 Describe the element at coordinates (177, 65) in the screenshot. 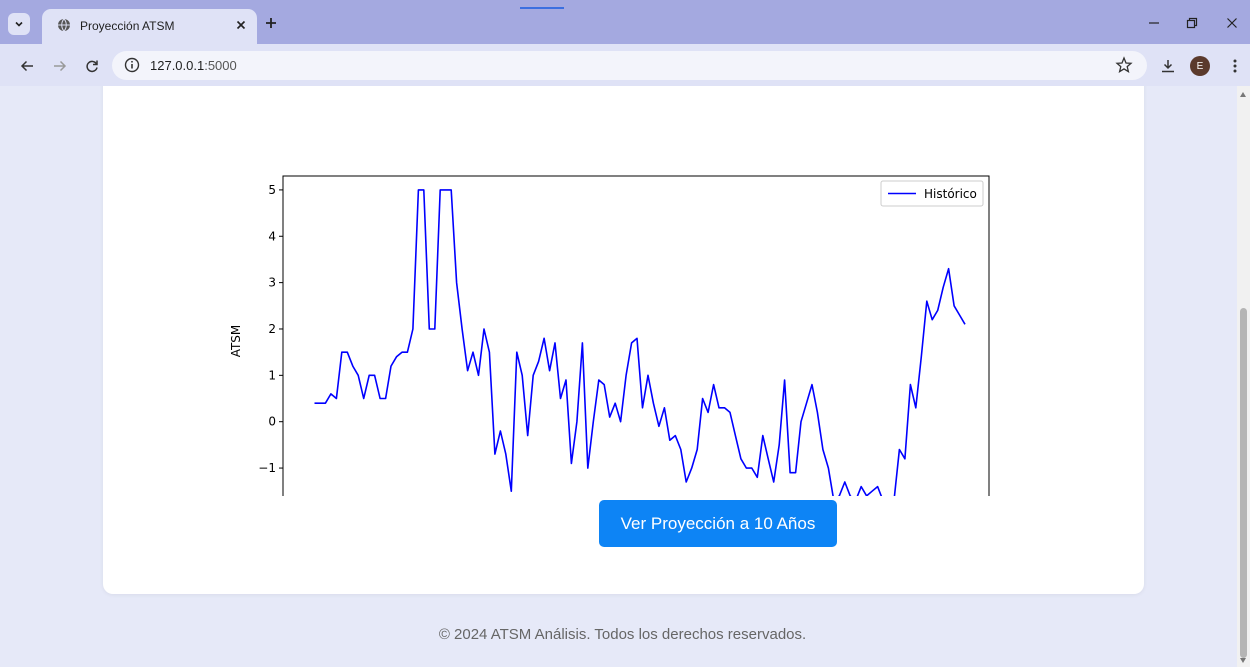

I see `url-host: 127.0.0.1` at that location.